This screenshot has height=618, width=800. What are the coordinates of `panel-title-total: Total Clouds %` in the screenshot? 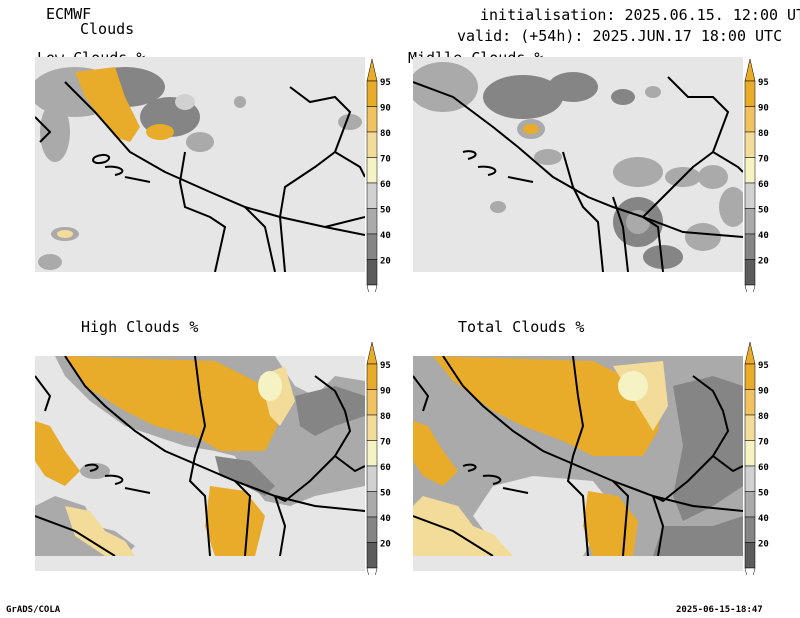 It's located at (521, 327).